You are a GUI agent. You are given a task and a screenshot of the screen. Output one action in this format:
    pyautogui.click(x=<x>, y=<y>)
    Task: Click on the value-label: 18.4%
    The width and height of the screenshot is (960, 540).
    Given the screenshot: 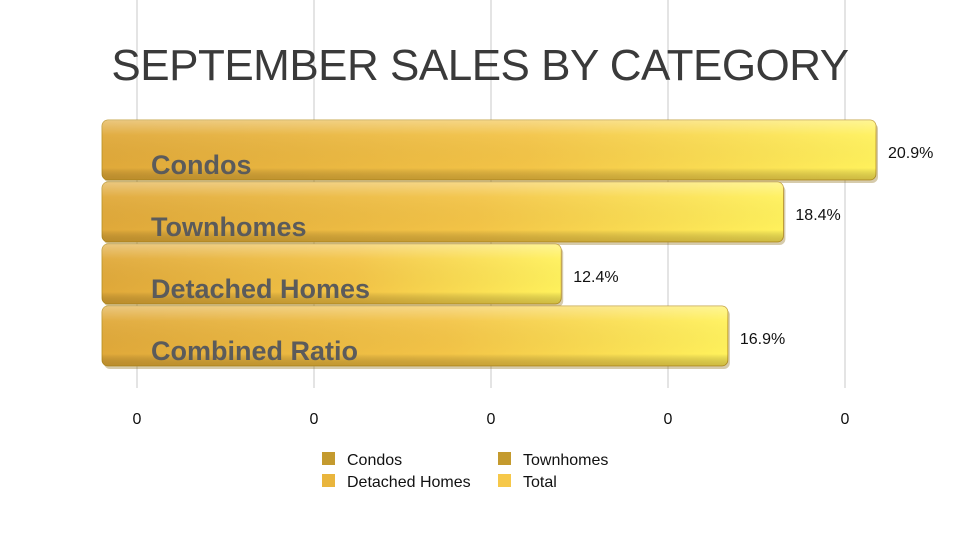 What is the action you would take?
    pyautogui.click(x=817, y=215)
    